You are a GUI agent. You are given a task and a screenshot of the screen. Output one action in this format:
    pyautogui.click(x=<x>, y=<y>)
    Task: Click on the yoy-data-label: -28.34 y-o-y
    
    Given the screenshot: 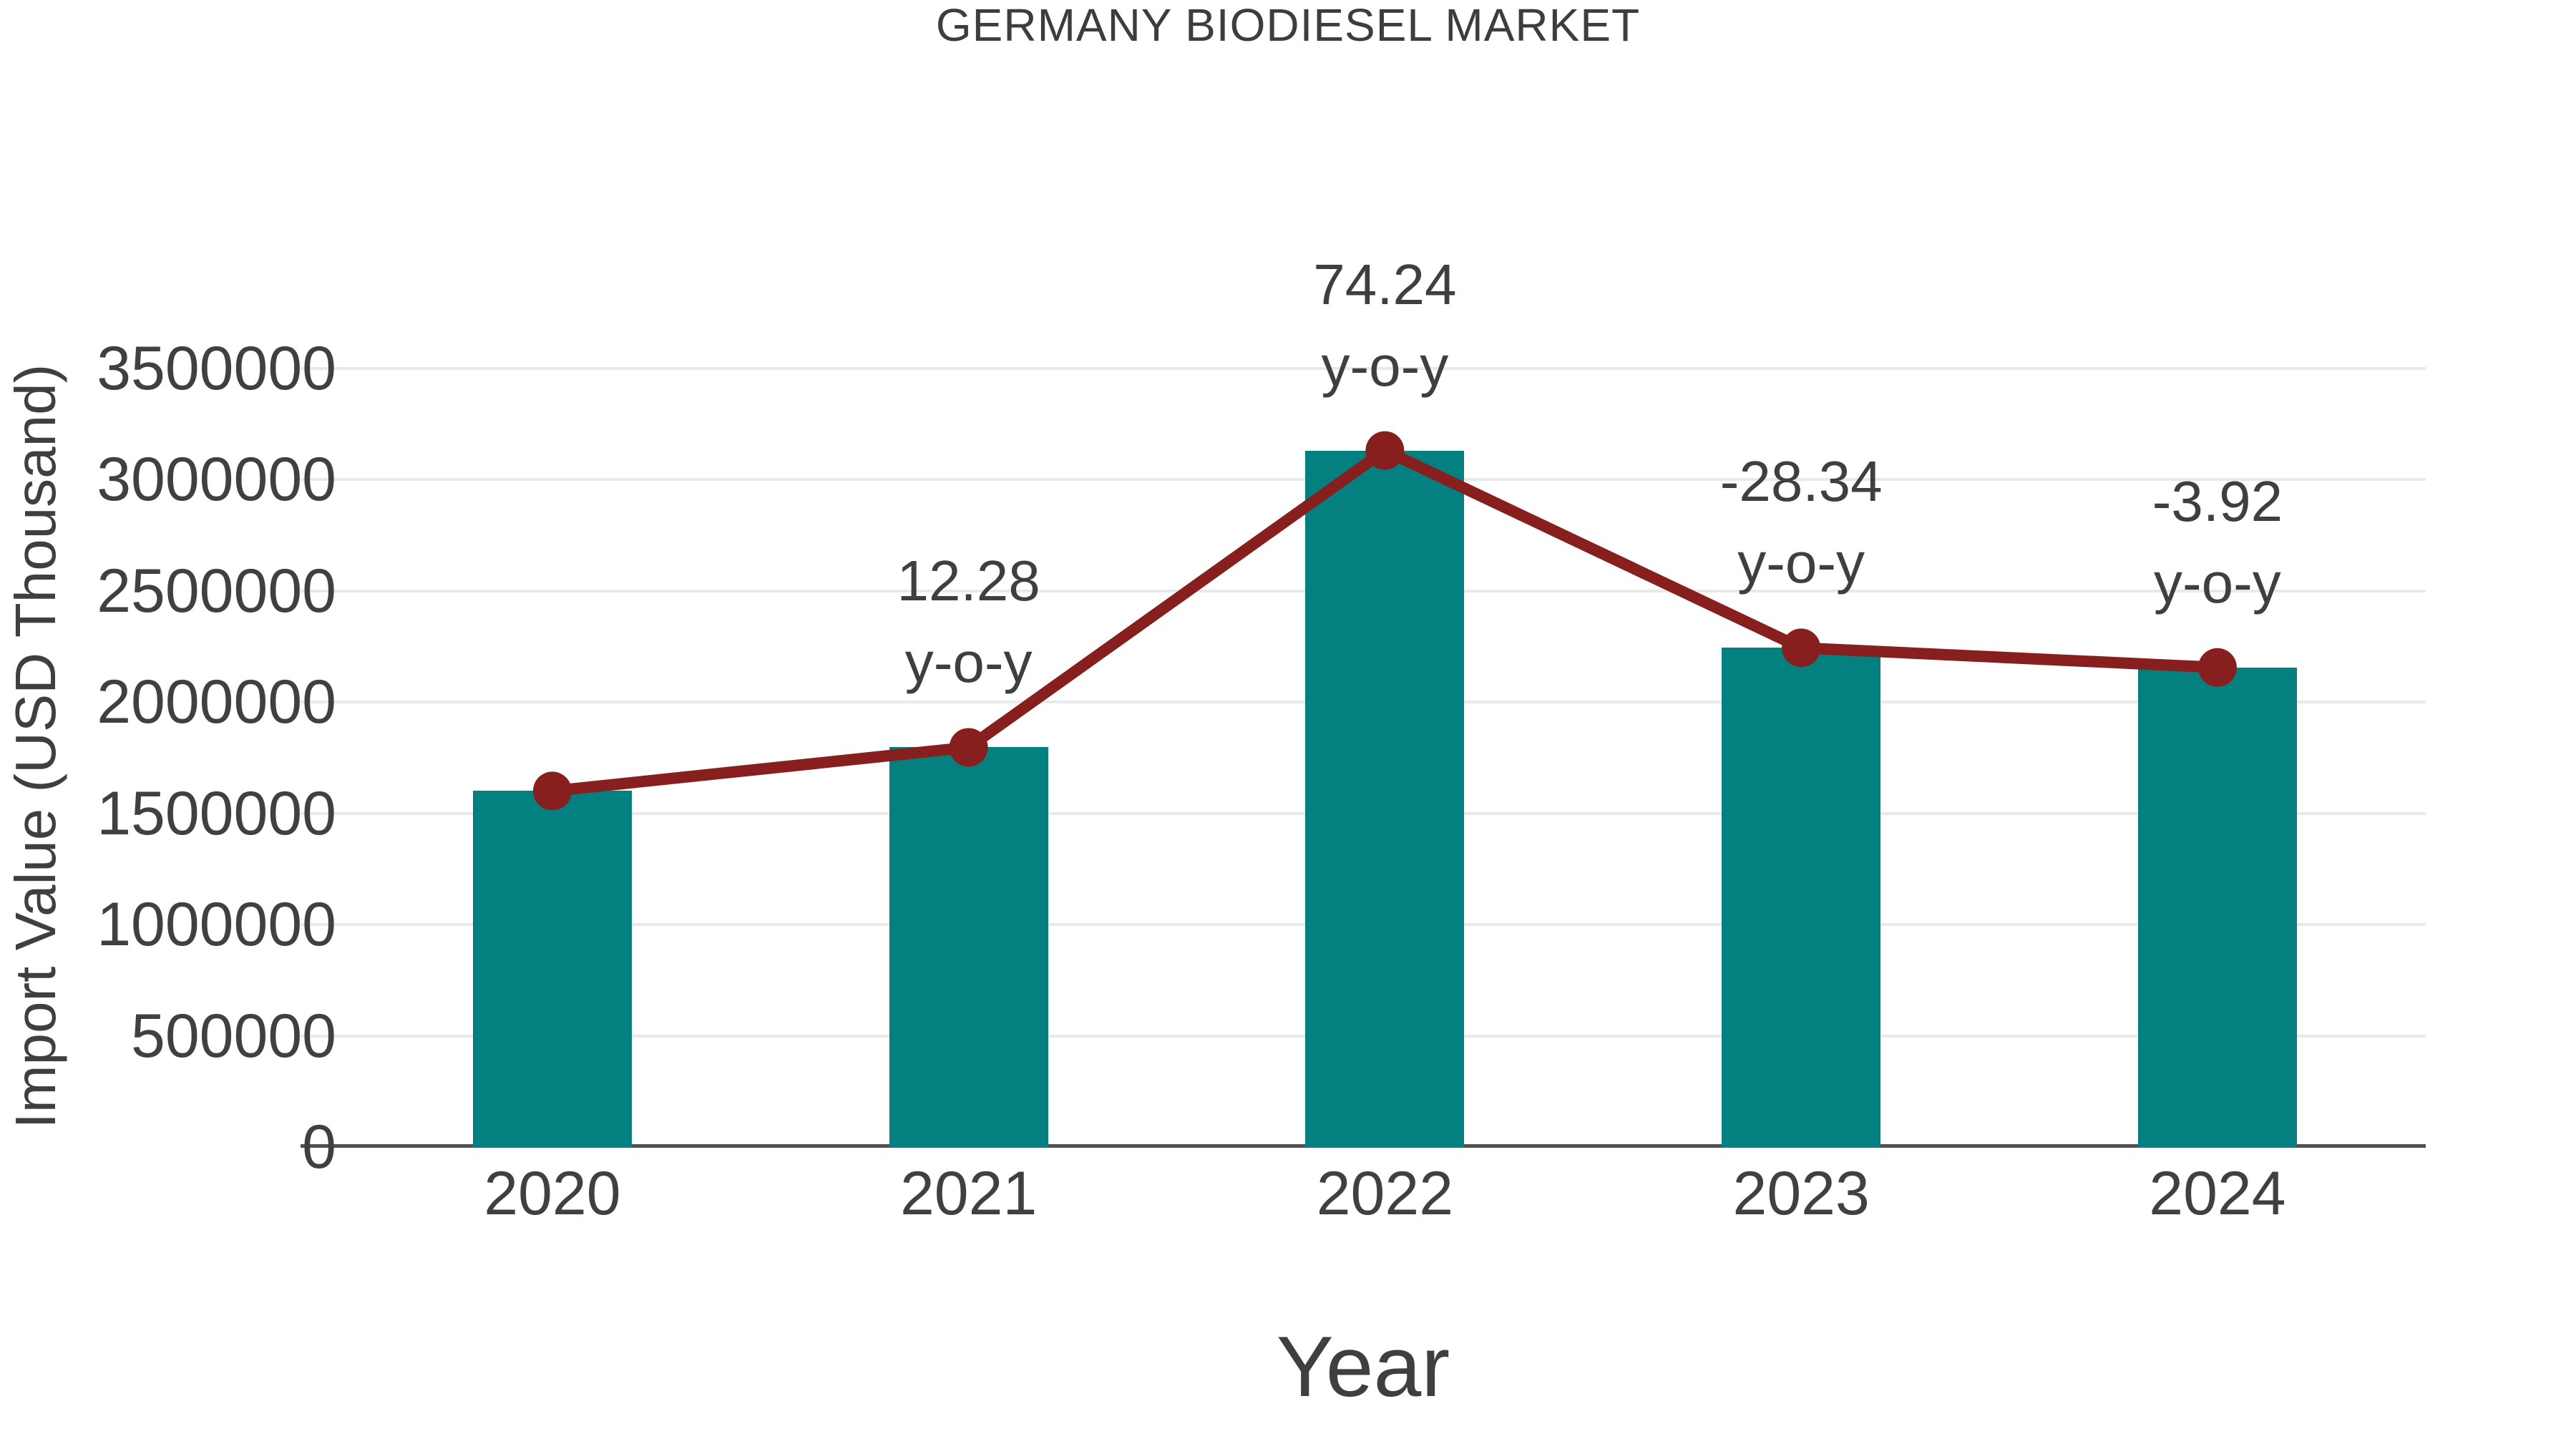 What is the action you would take?
    pyautogui.click(x=1801, y=522)
    